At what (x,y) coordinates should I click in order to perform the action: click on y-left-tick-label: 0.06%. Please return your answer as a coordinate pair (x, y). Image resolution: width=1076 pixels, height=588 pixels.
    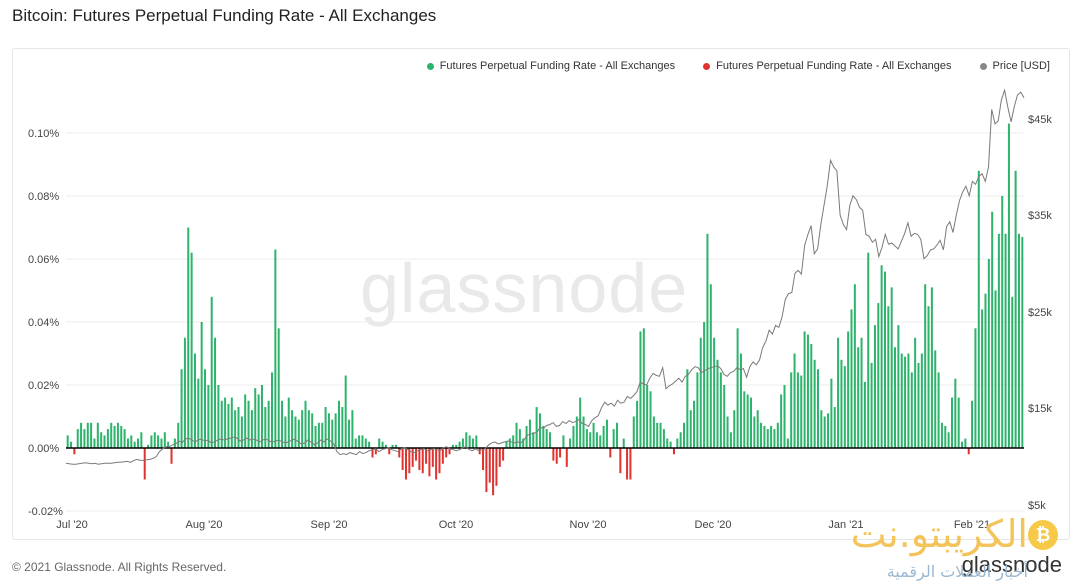
    Looking at the image, I should click on (43, 260).